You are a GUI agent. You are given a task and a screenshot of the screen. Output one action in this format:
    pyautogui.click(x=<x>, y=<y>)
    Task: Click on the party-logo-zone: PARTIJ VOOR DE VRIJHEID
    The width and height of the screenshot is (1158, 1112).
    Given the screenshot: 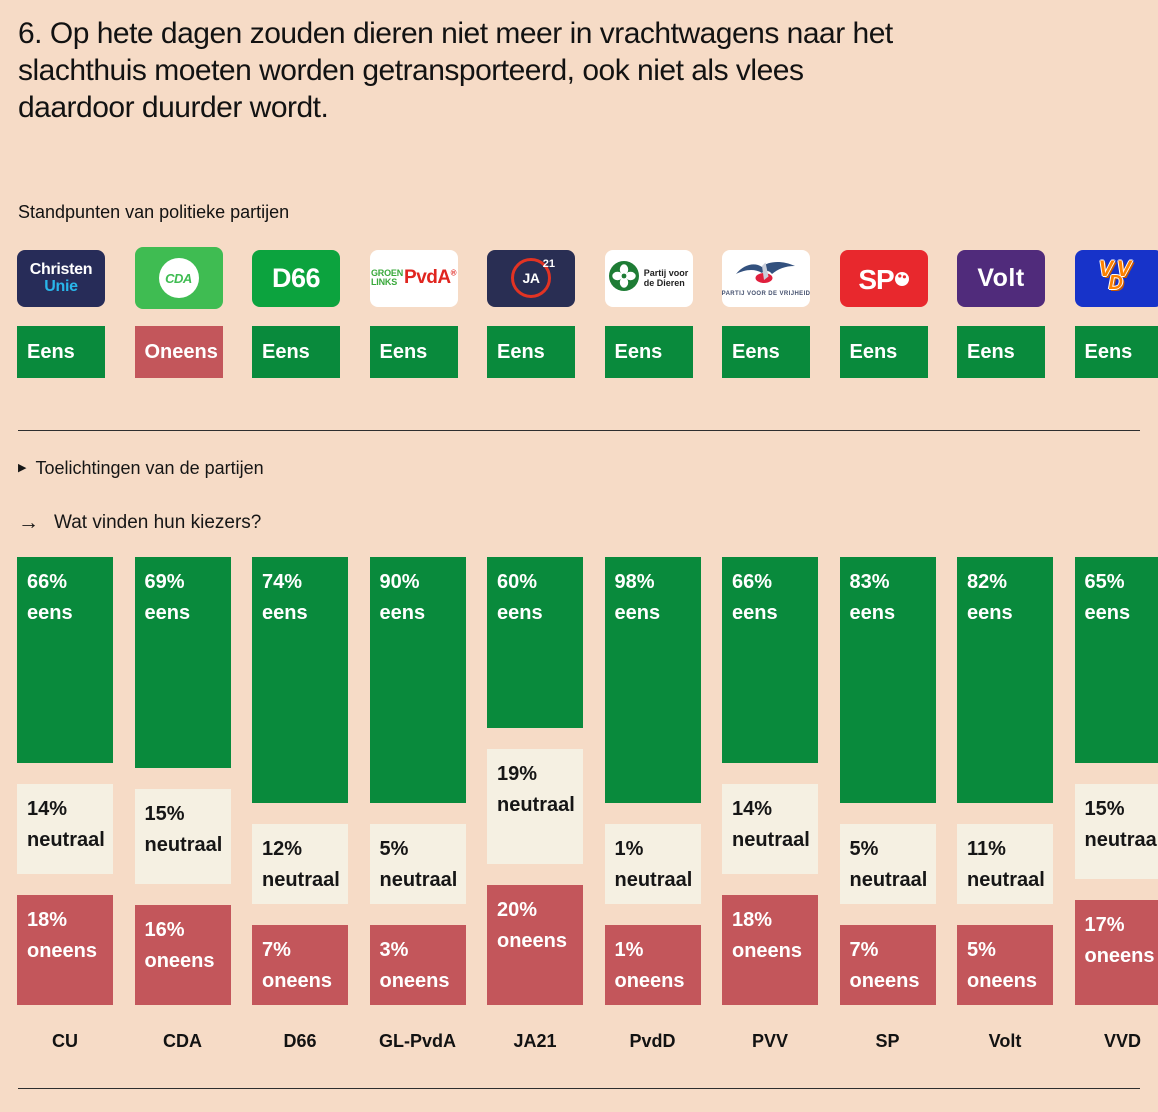 What is the action you would take?
    pyautogui.click(x=766, y=278)
    